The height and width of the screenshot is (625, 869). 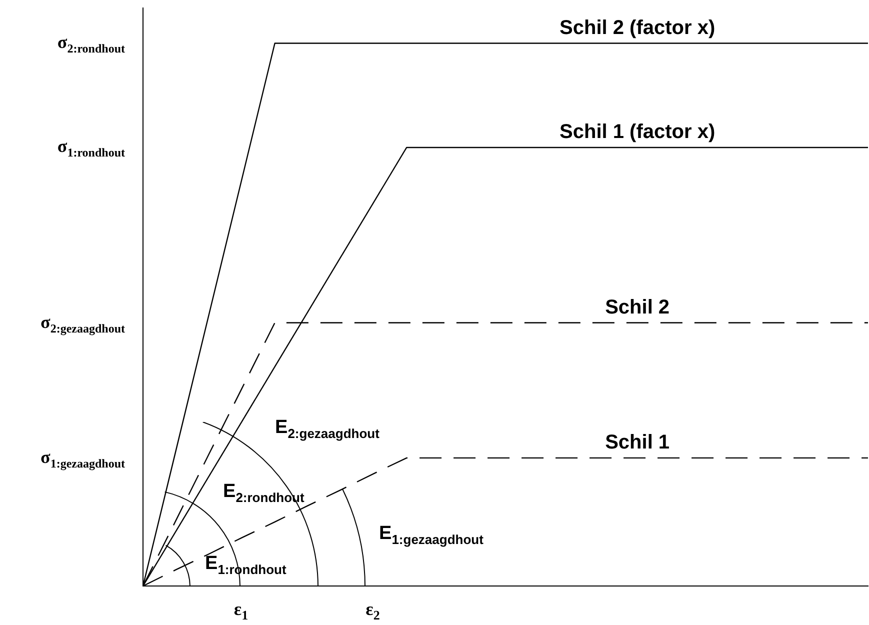 What do you see at coordinates (637, 442) in the screenshot?
I see `series-label: Schil 1` at bounding box center [637, 442].